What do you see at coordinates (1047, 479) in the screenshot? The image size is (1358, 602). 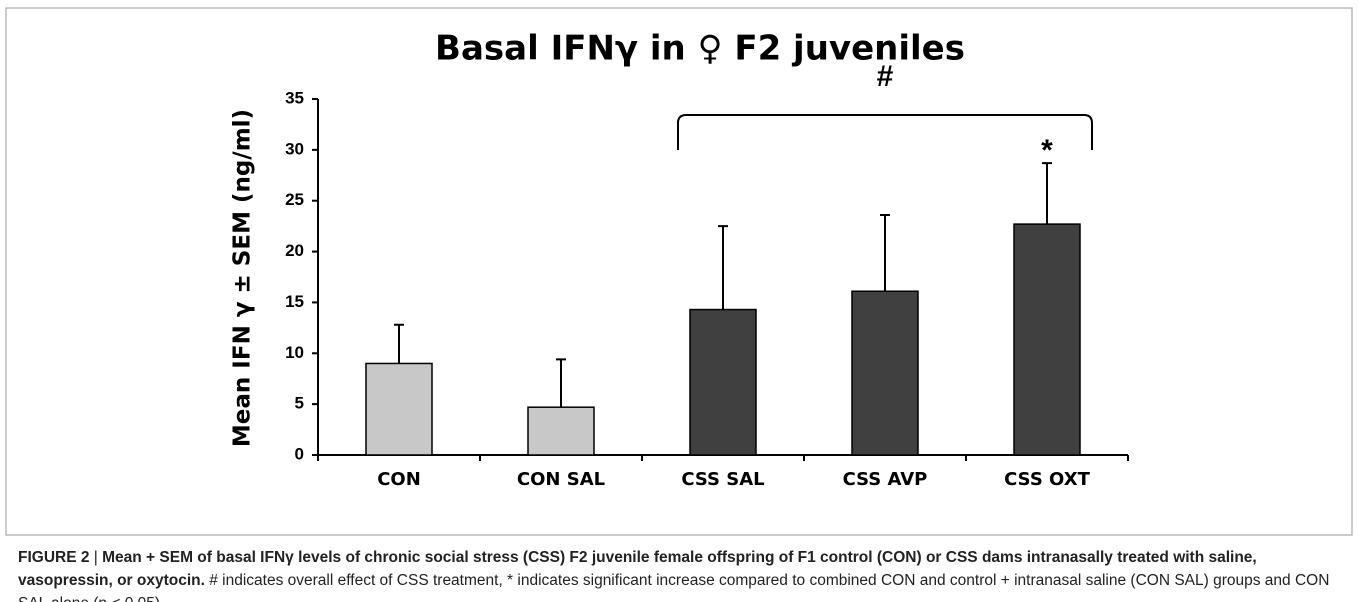 I see `x-tick-label: CSS OXT` at bounding box center [1047, 479].